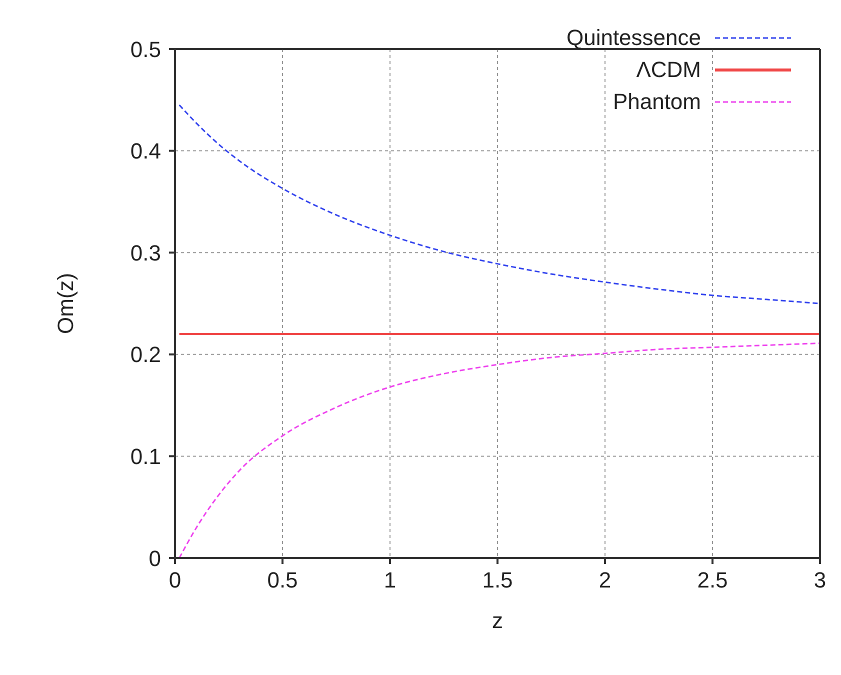 The height and width of the screenshot is (675, 841). Describe the element at coordinates (145, 151) in the screenshot. I see `y-tick-label: 0.4` at that location.